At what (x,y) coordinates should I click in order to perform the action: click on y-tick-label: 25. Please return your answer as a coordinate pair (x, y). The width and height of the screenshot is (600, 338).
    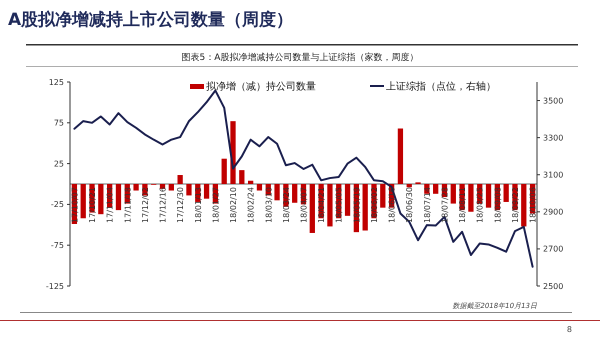
    Looking at the image, I should click on (59, 163).